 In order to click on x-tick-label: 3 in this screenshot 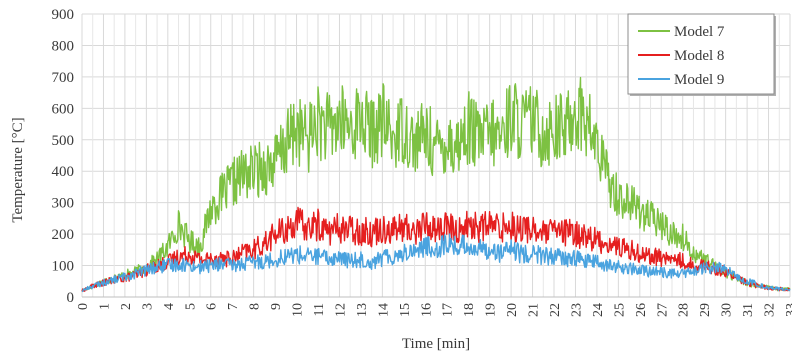, I will do `click(147, 306)`.